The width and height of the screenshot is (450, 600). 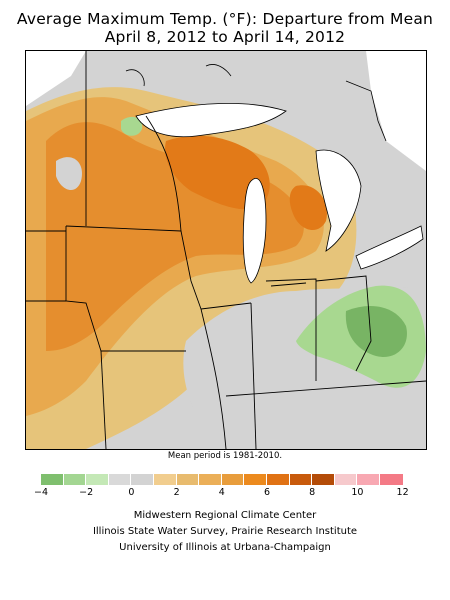 I want to click on map-subtitle-date-range: April 8, 2012 to April 14, 2012, so click(x=225, y=37).